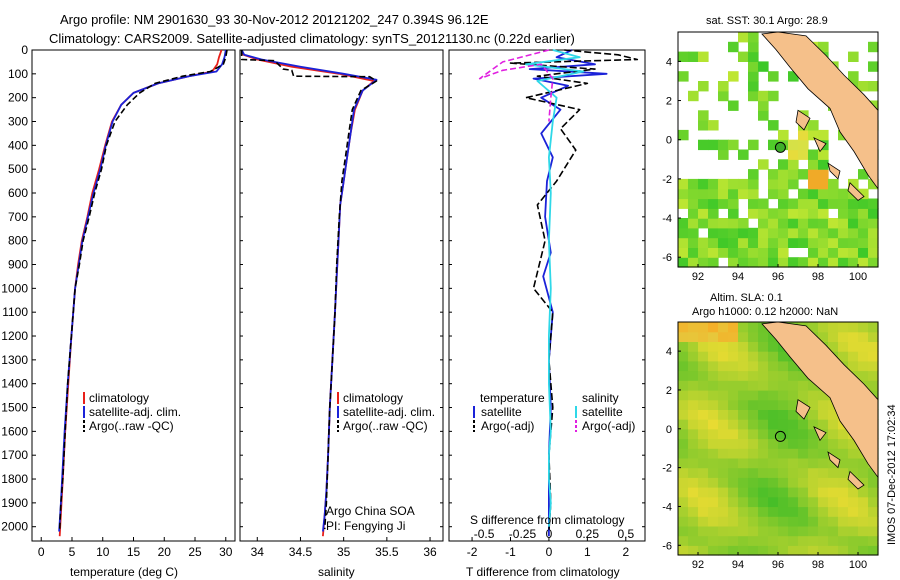 Image resolution: width=900 pixels, height=580 pixels. Describe the element at coordinates (803, 120) in the screenshot. I see `island` at that location.